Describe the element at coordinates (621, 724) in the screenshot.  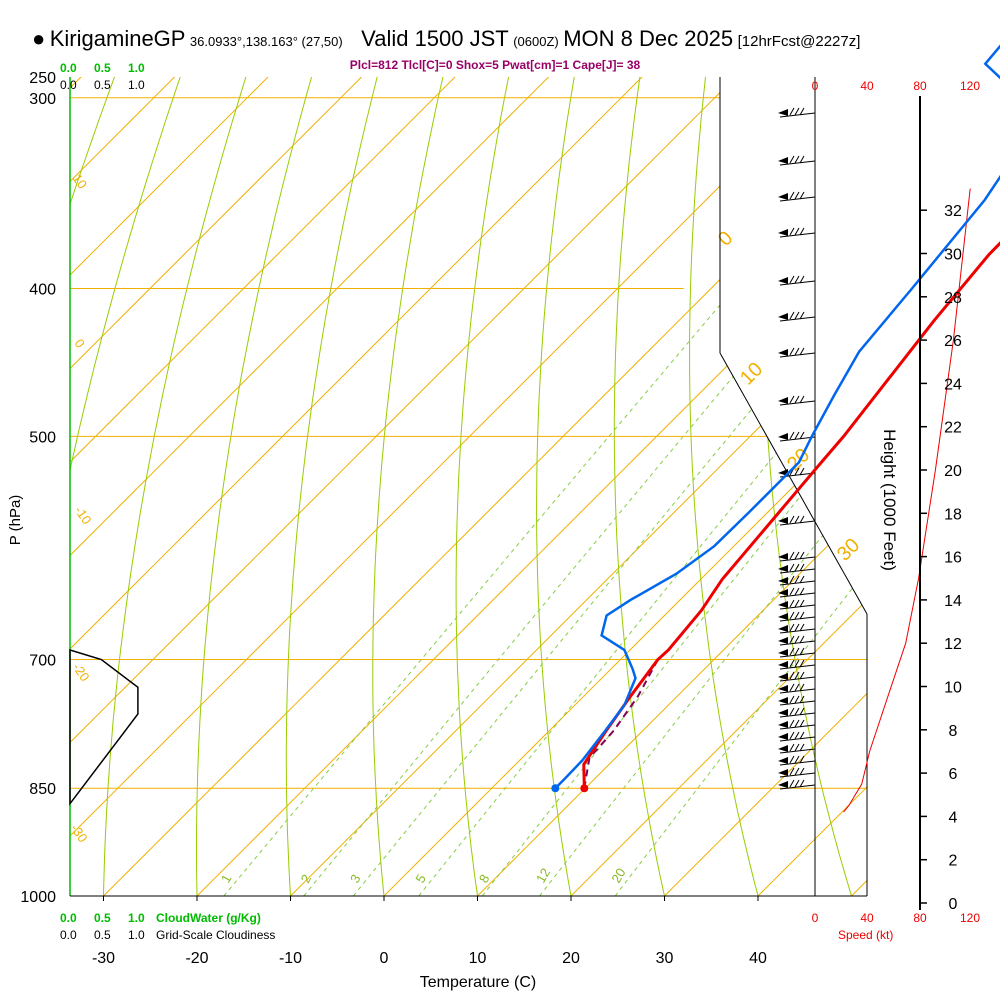
I see `parcel-trace` at that location.